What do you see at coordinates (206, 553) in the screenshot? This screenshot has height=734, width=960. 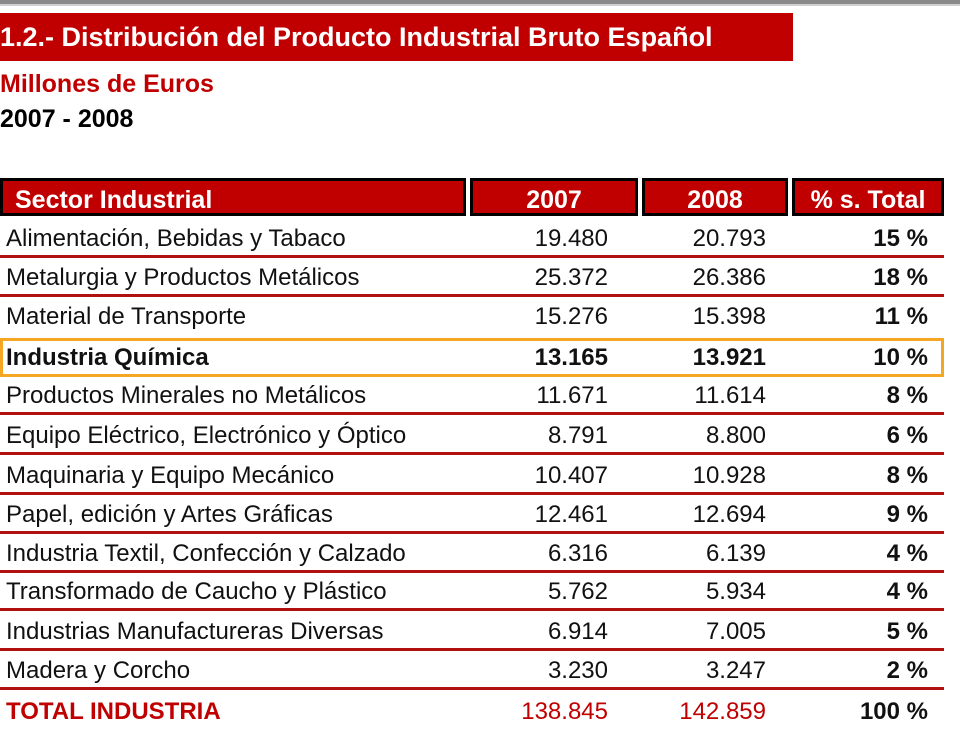 I see `cell-sector: Industria Textil, Confección y Calzado` at bounding box center [206, 553].